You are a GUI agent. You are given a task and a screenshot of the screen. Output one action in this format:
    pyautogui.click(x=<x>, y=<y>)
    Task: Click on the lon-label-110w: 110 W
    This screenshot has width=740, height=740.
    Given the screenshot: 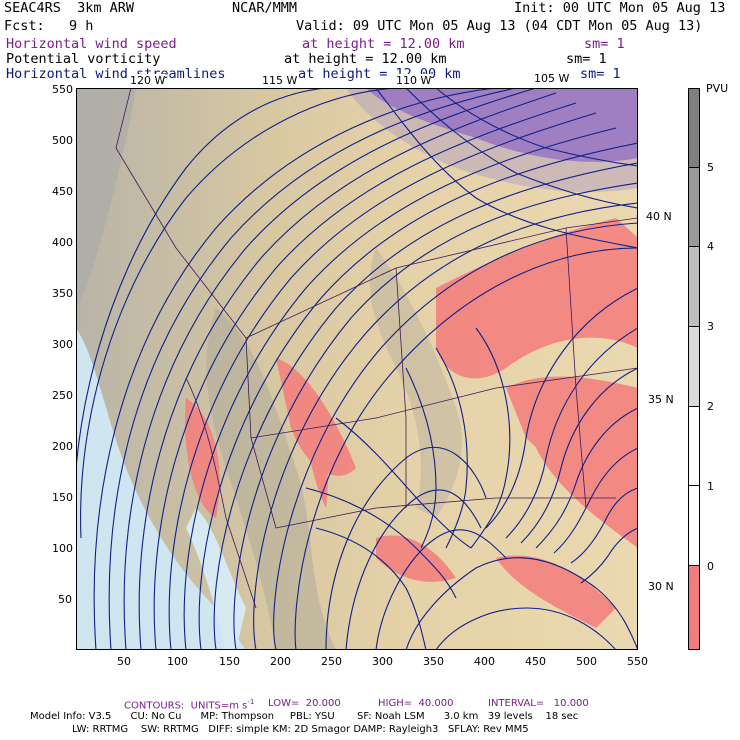 What is the action you would take?
    pyautogui.click(x=414, y=80)
    